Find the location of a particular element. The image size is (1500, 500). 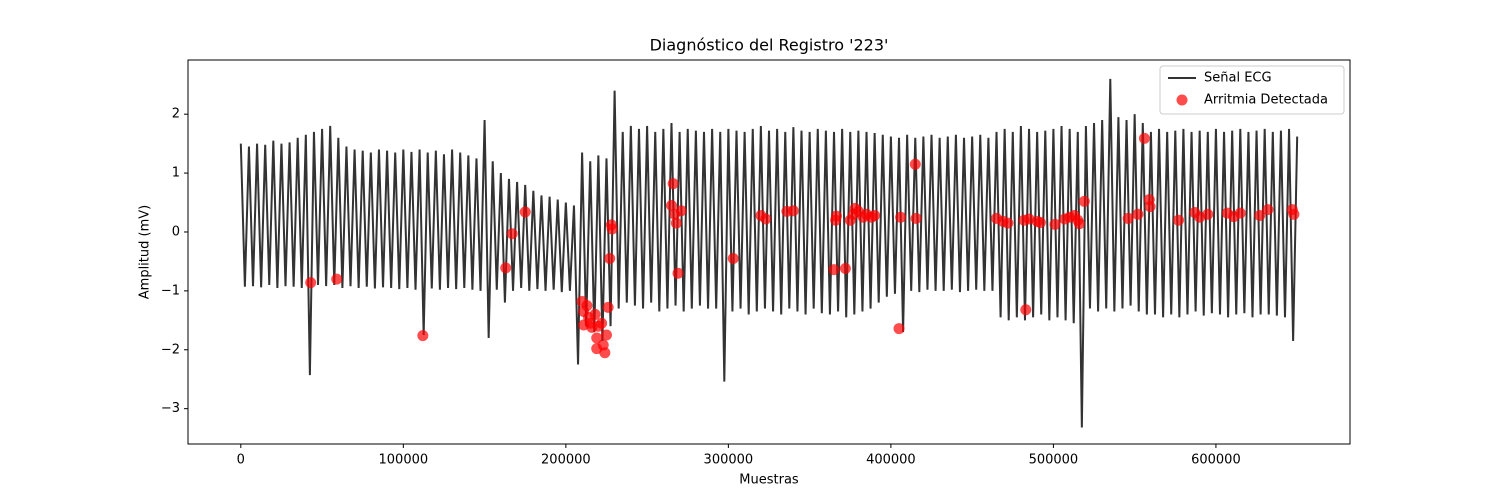

y-axis-label: Amplitud (mV) is located at coordinates (145, 252).